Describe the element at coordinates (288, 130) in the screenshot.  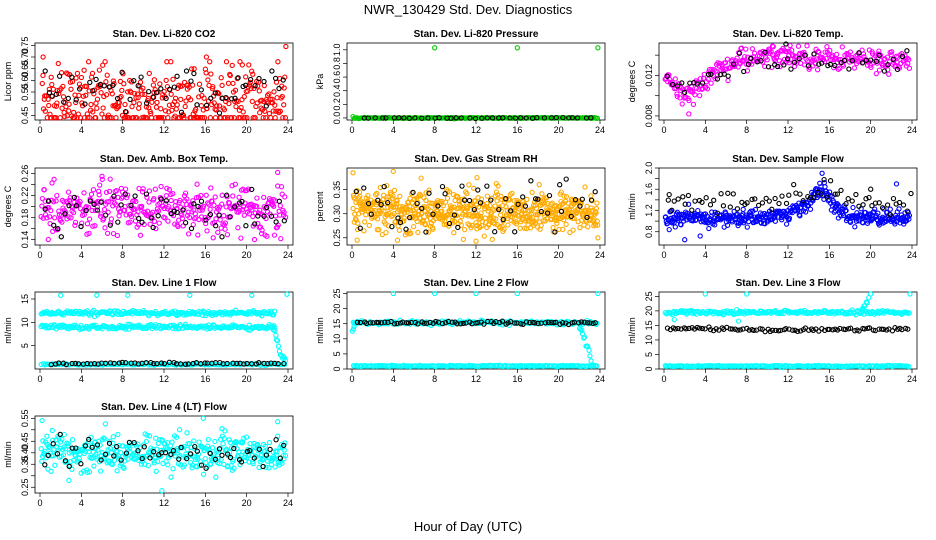
I see `x-tick-label: 24` at that location.